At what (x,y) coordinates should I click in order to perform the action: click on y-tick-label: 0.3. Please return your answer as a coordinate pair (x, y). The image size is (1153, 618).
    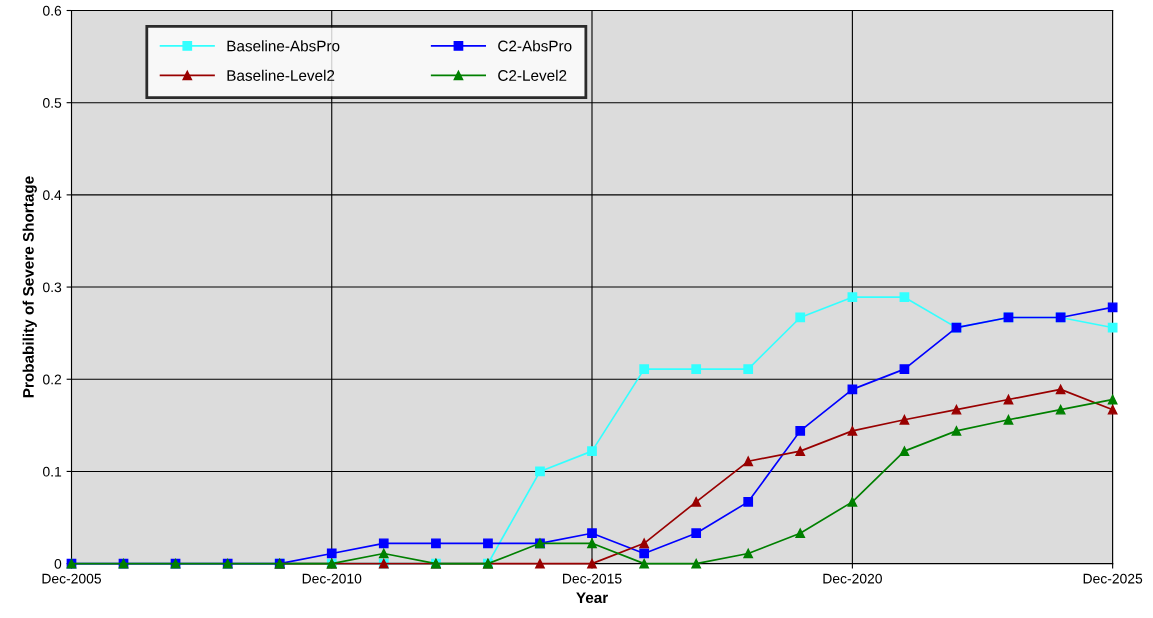
    Looking at the image, I should click on (52, 287).